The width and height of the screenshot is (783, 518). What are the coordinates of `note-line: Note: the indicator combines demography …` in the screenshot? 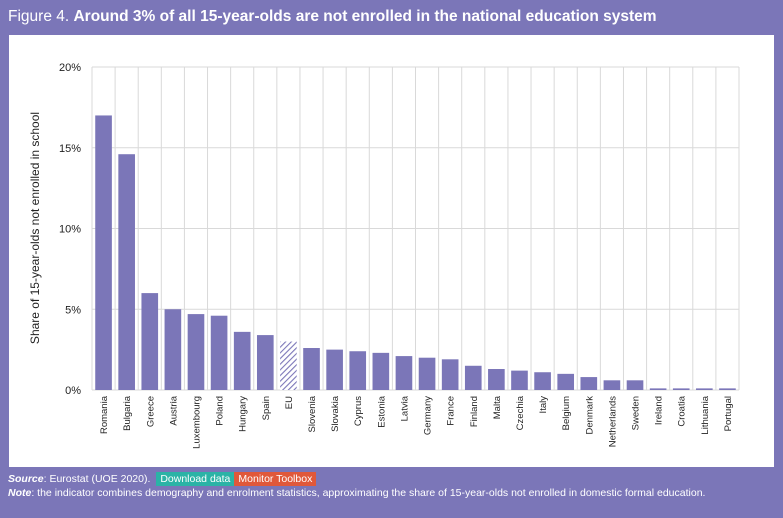 It's located at (393, 493).